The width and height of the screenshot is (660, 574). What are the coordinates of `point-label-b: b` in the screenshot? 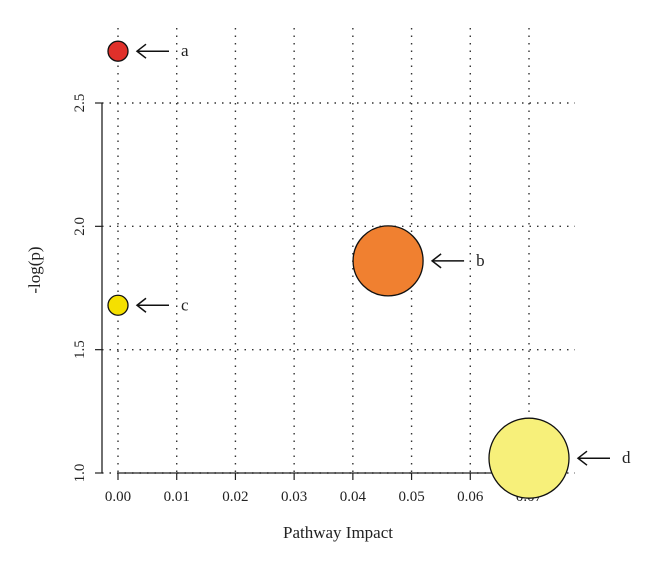 It's located at (480, 260).